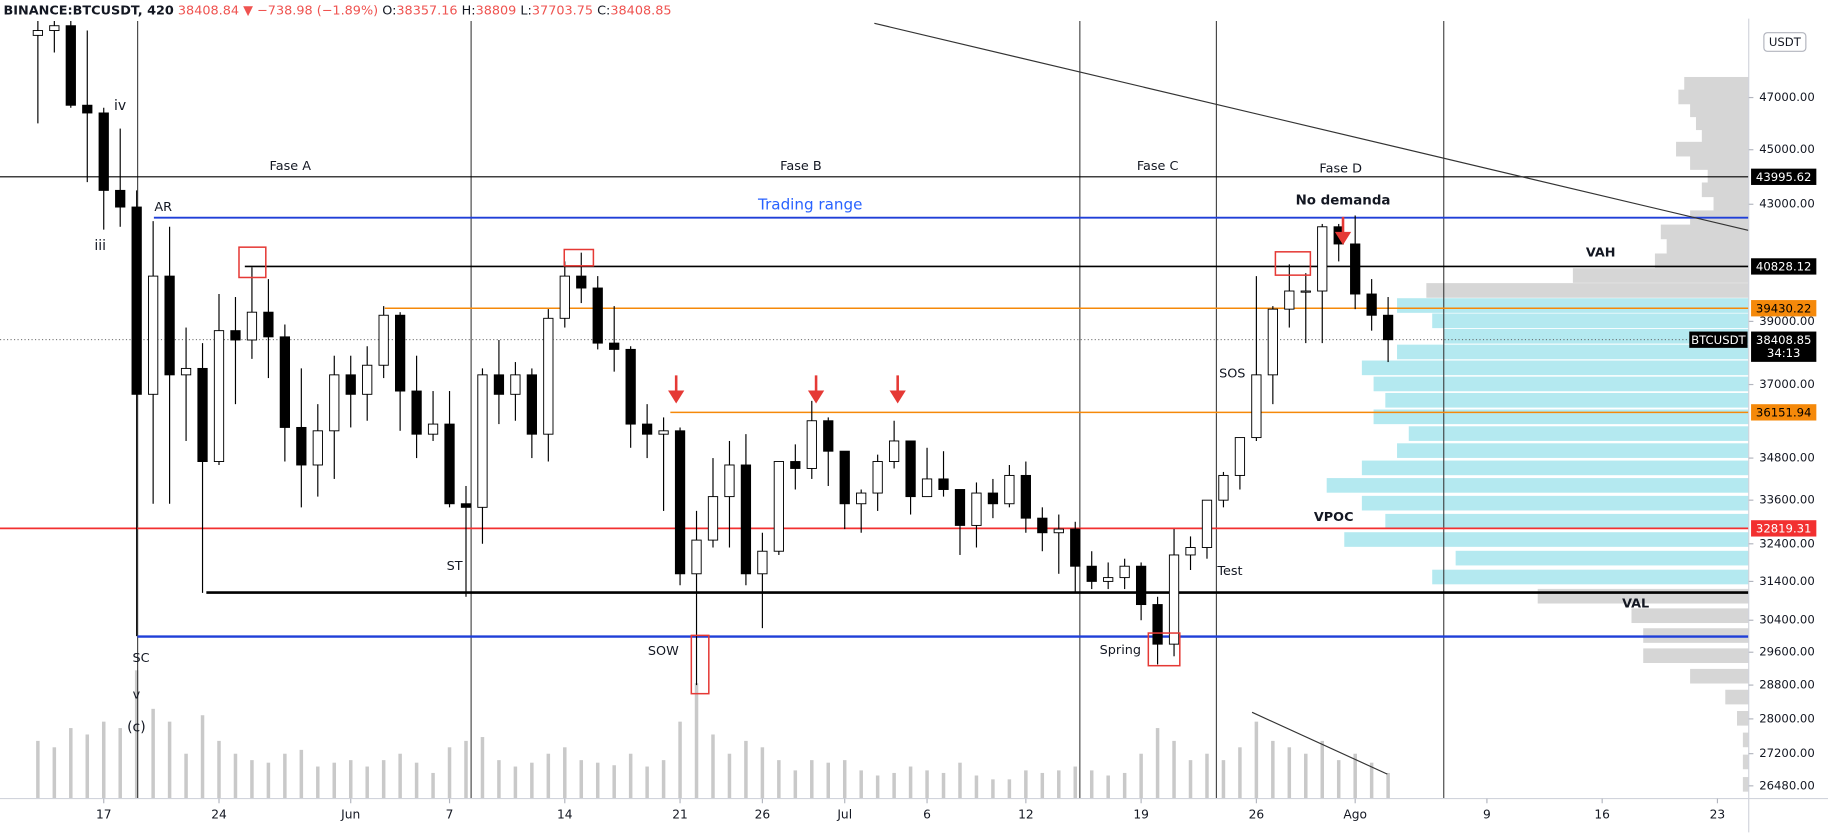 Image resolution: width=1828 pixels, height=833 pixels. I want to click on last-price-tag, so click(1784, 346).